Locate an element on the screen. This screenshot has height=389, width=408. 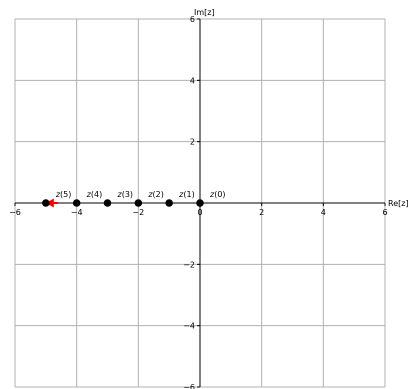
x-tick-label: 0 is located at coordinates (199, 212).